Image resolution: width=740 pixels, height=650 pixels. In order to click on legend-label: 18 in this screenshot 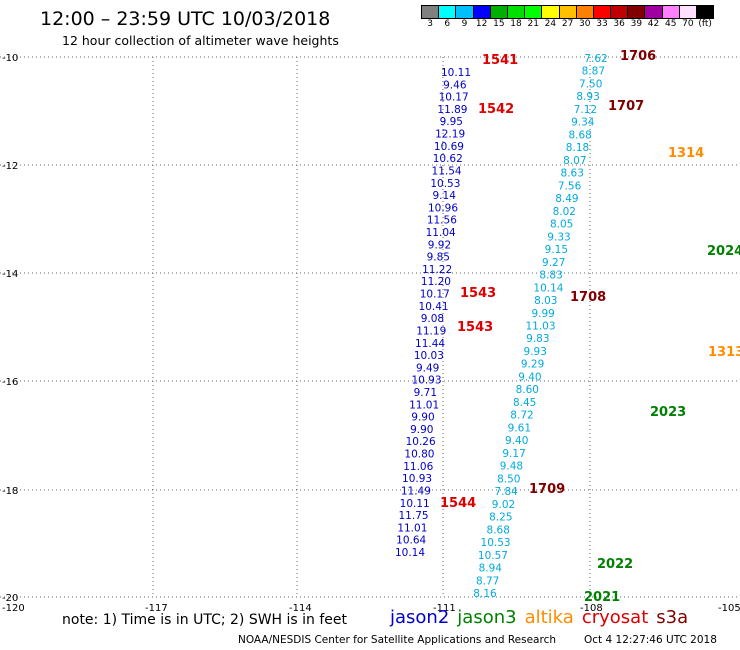, I will do `click(516, 24)`.